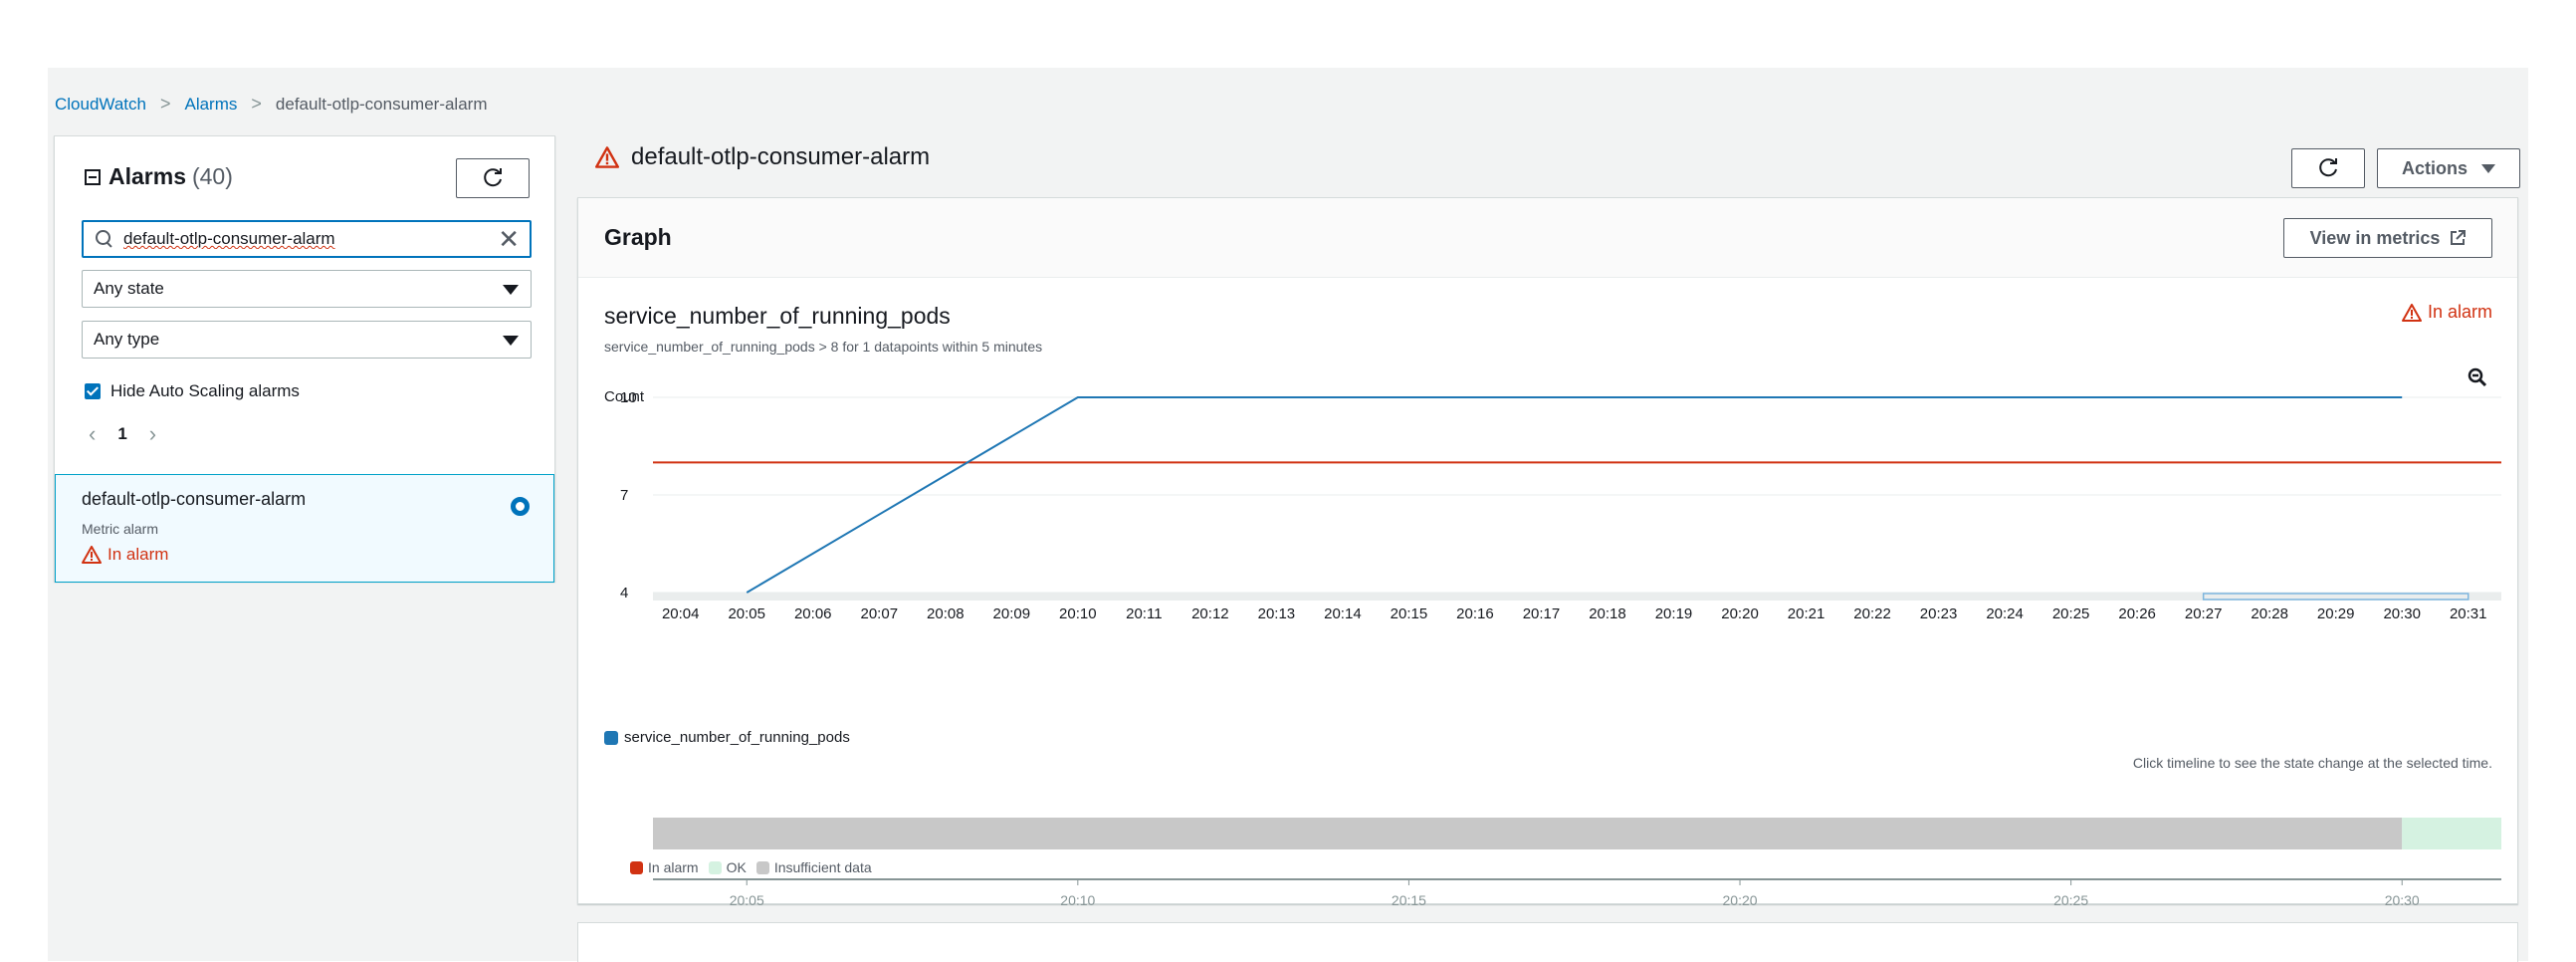  Describe the element at coordinates (2336, 613) in the screenshot. I see `x-tick-label: 20:29` at that location.